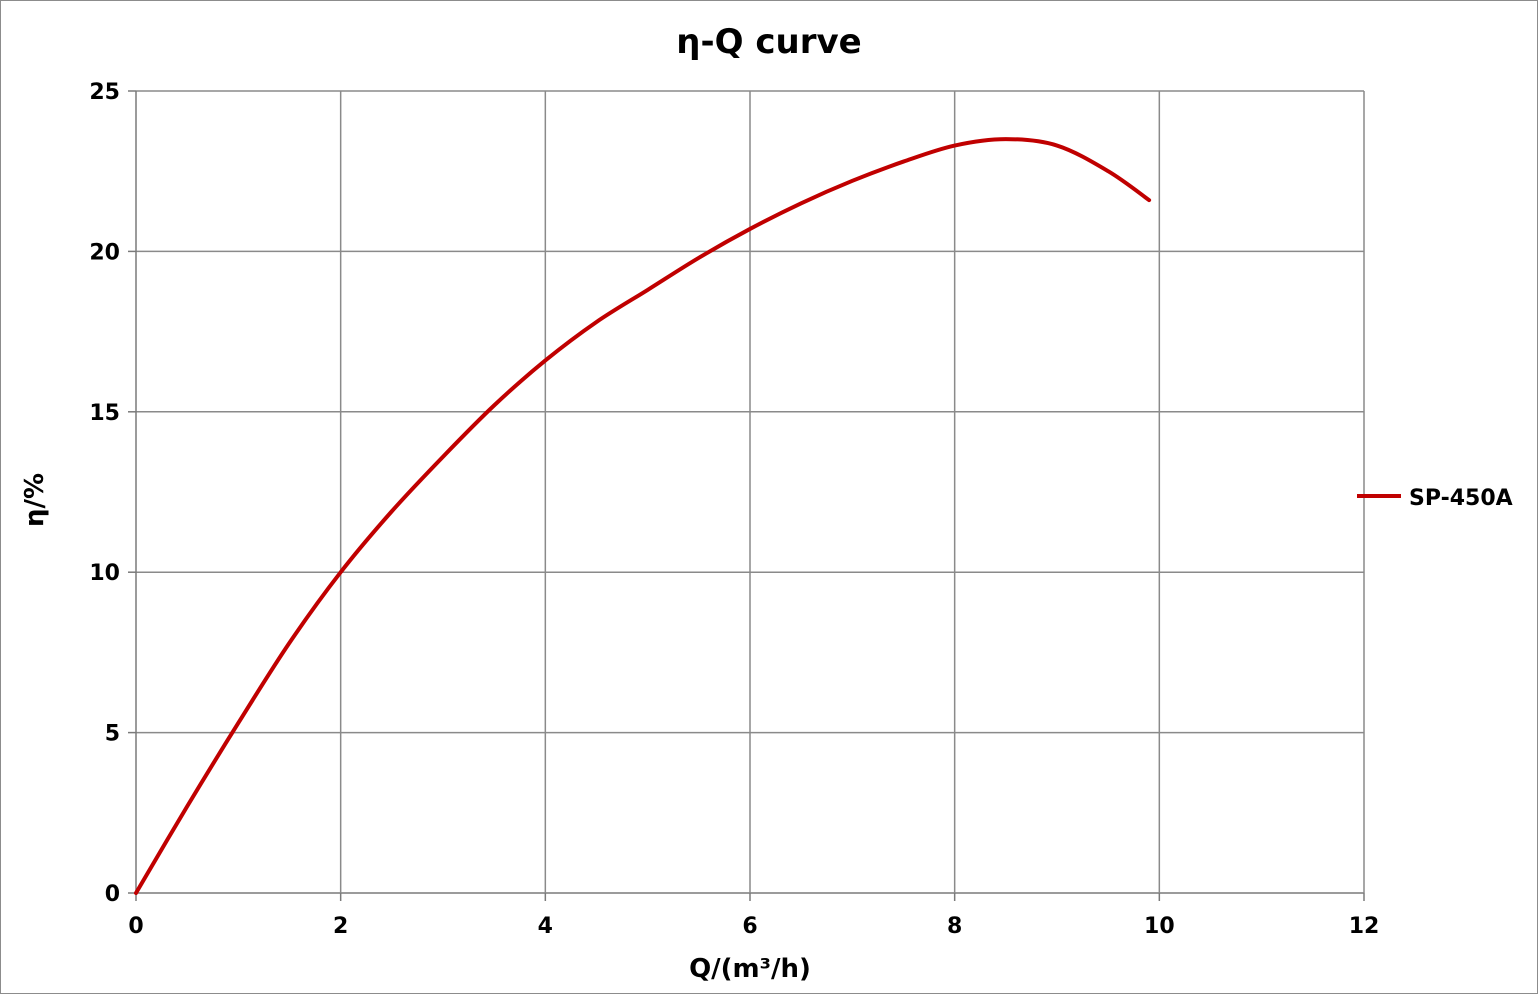 This screenshot has width=1538, height=995. I want to click on x-axis-title: Q/(m³/h), so click(750, 969).